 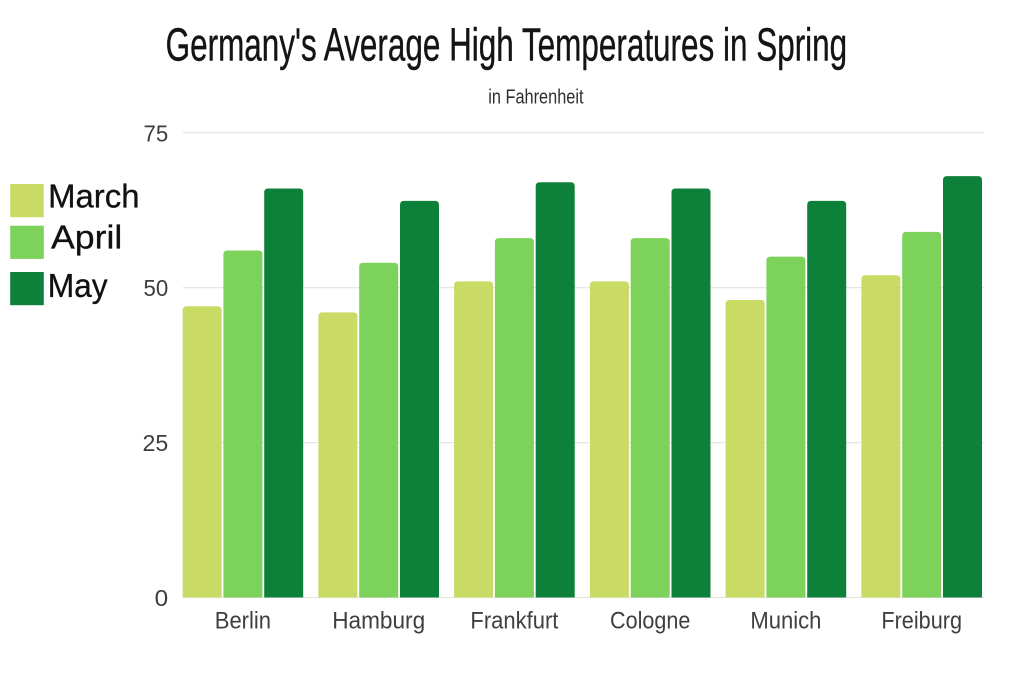 I want to click on svg-text: Cologne, so click(x=650, y=621).